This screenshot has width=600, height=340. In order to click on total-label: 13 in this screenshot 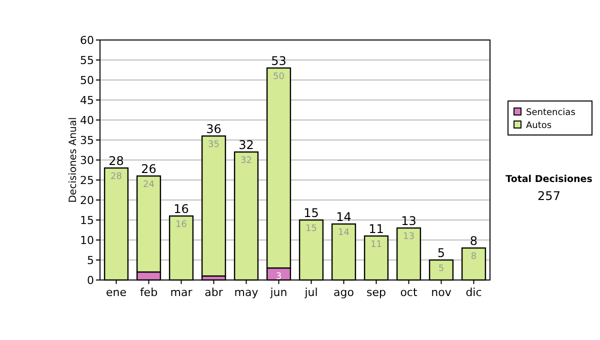, I will do `click(408, 221)`.